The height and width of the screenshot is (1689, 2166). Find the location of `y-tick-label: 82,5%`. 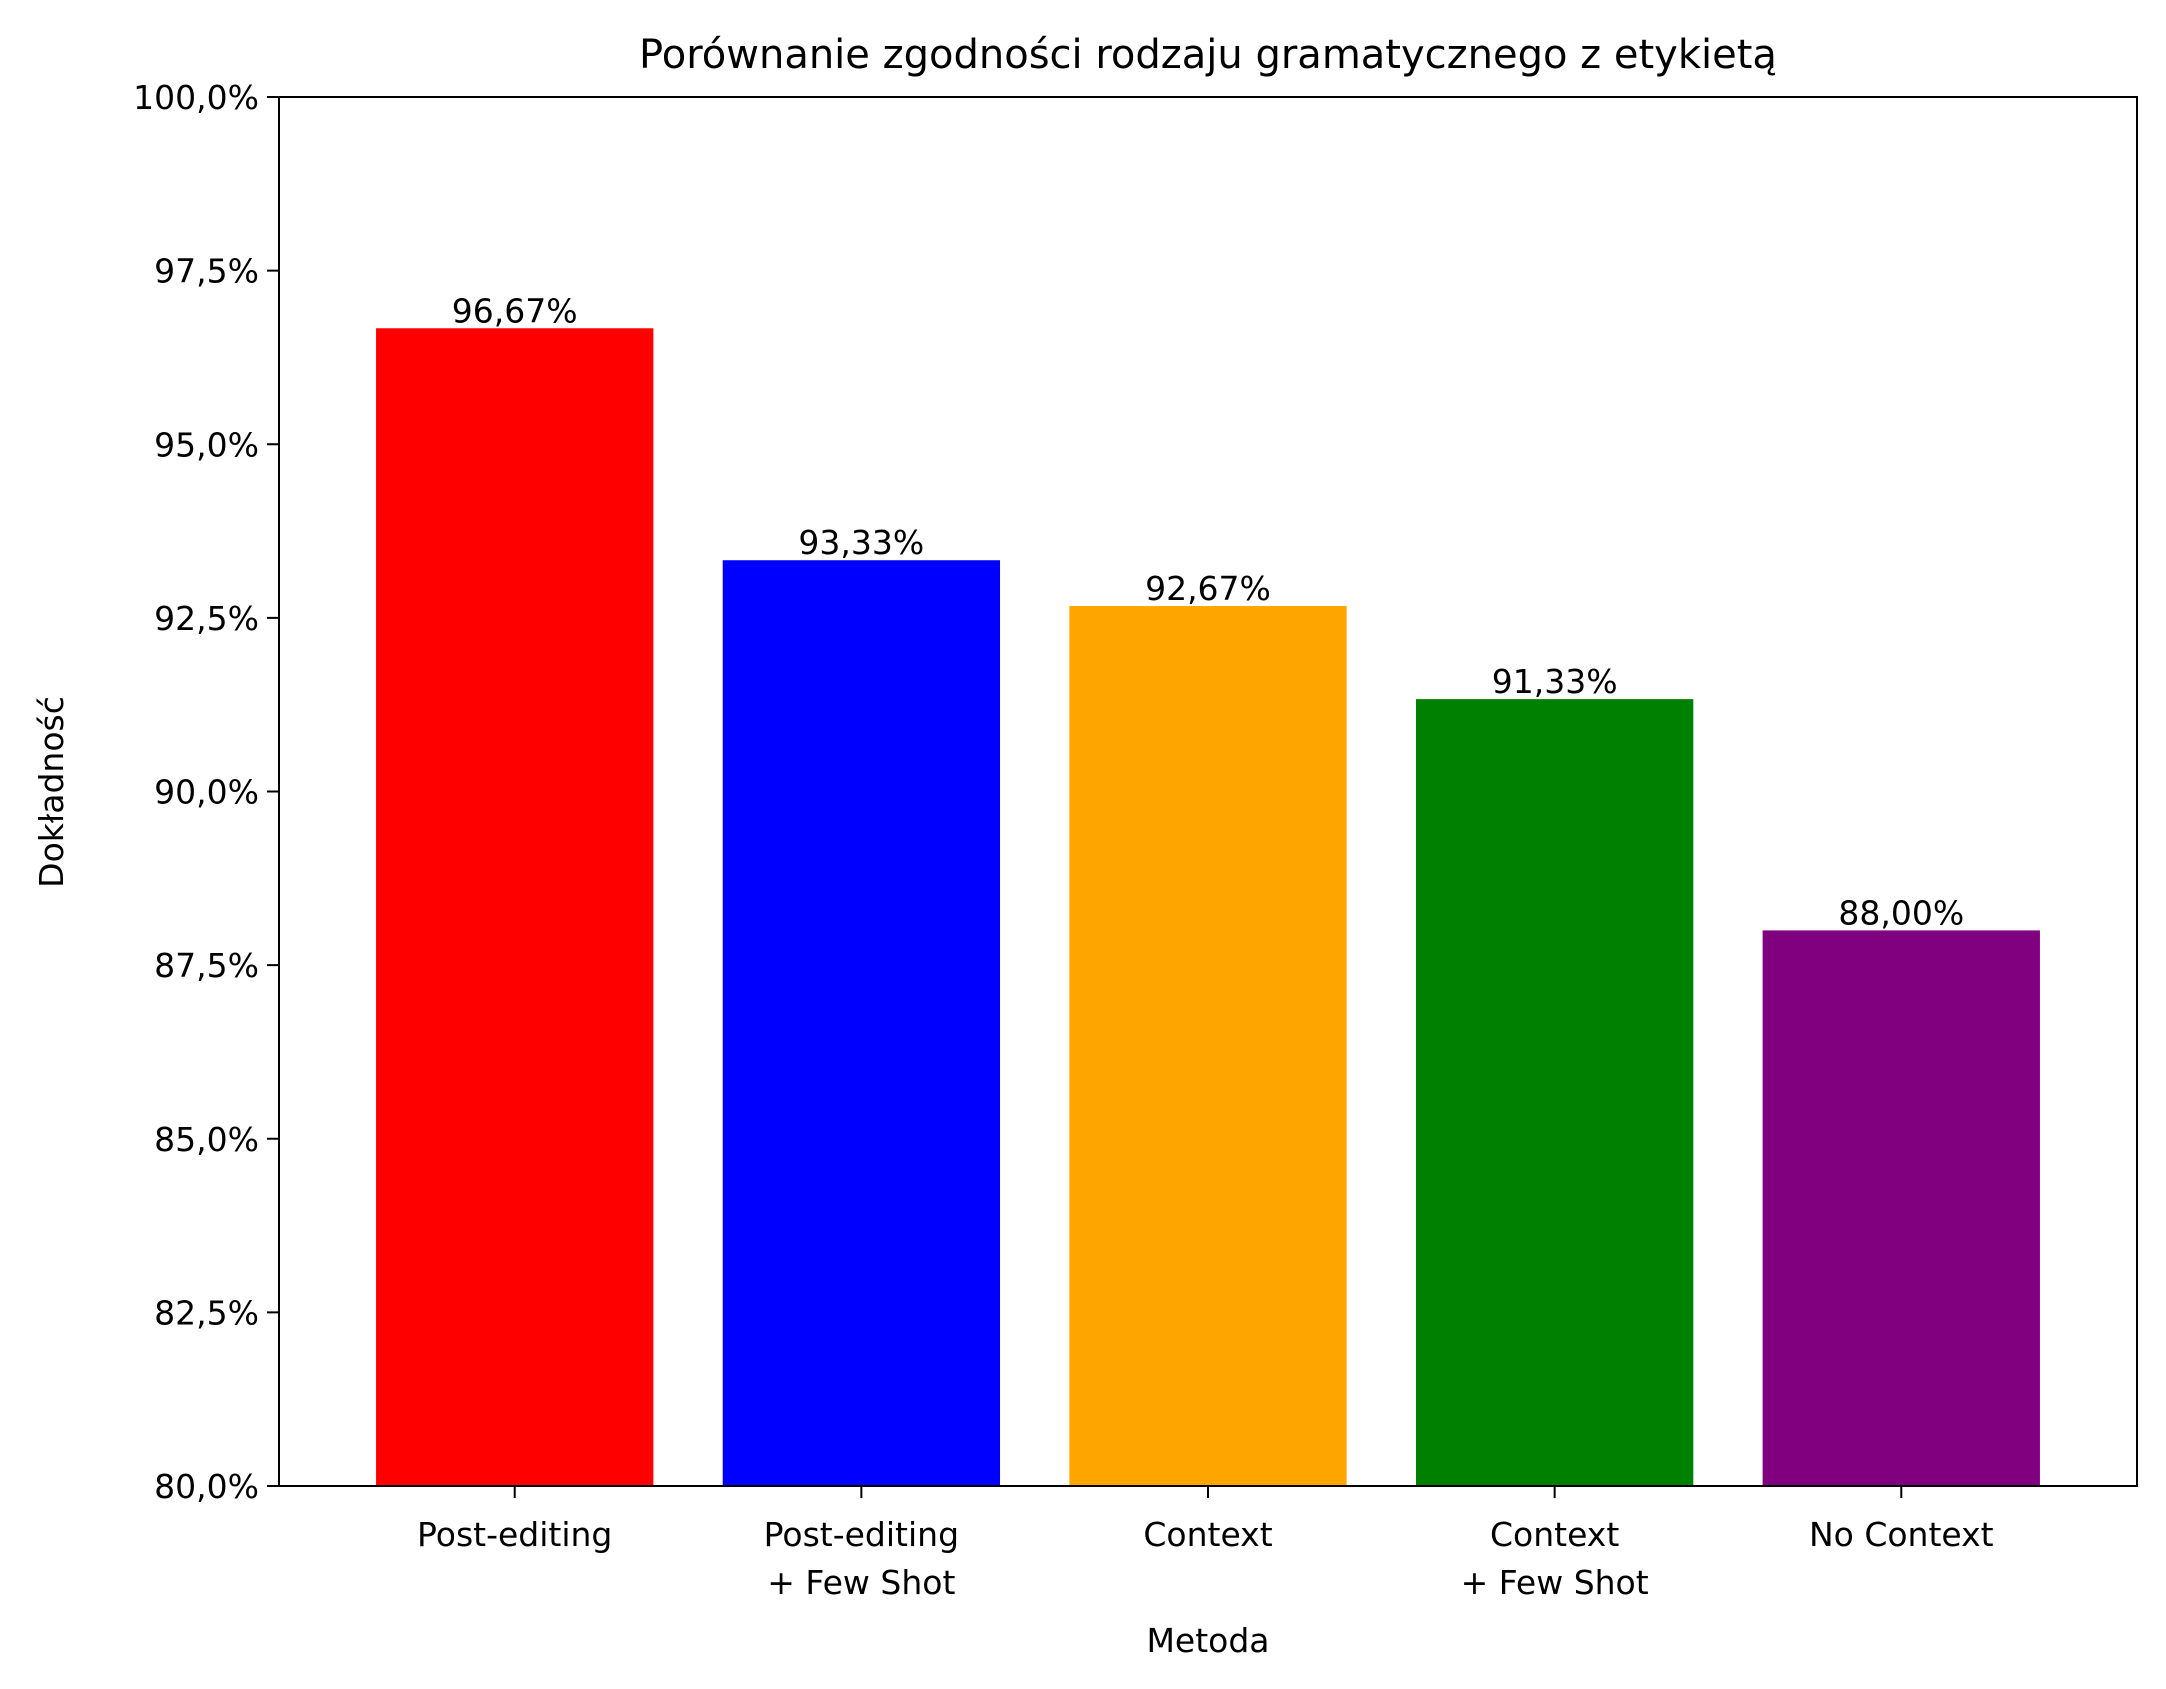

y-tick-label: 82,5% is located at coordinates (206, 1312).